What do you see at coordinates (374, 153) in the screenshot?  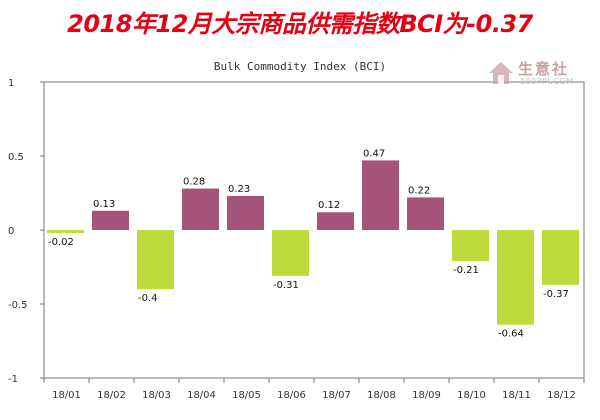 I see `data-label: 0.47` at bounding box center [374, 153].